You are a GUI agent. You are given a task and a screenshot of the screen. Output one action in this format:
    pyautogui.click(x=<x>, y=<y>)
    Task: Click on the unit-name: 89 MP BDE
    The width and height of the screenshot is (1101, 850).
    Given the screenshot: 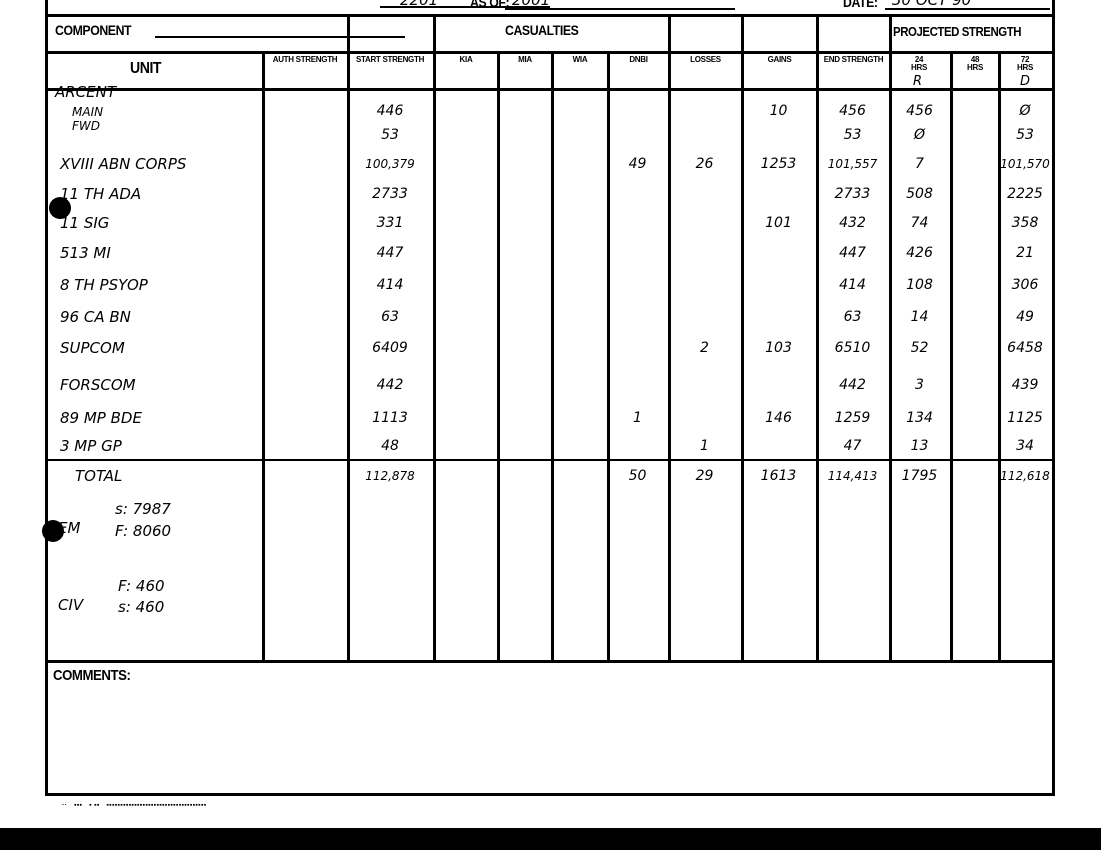 What is the action you would take?
    pyautogui.click(x=101, y=418)
    